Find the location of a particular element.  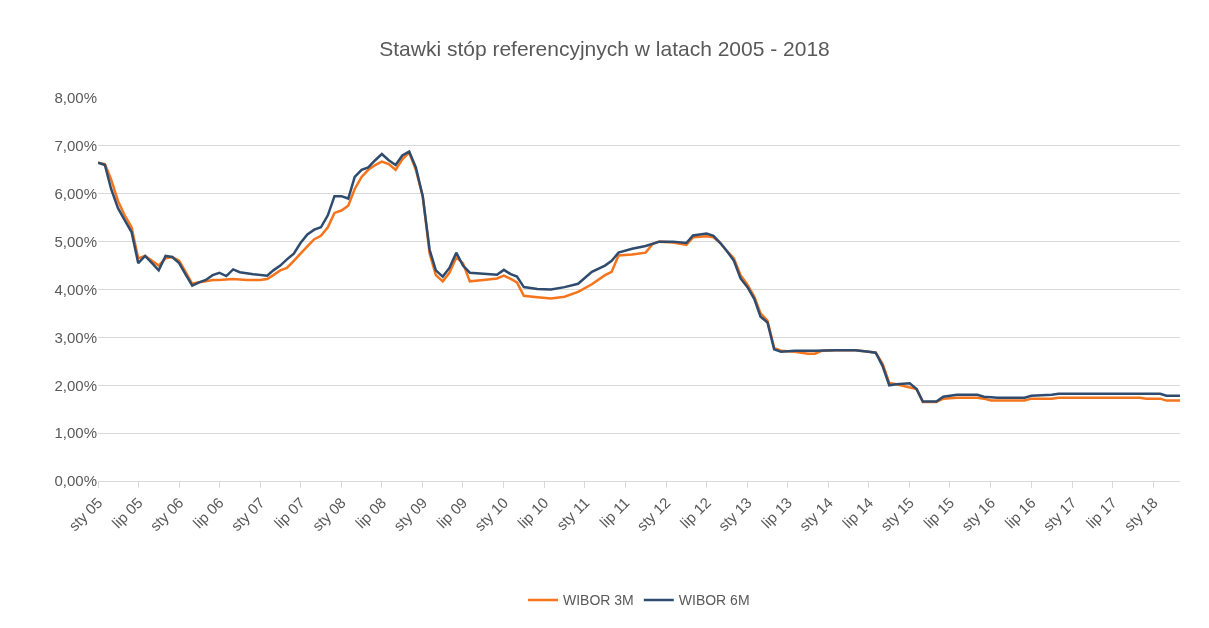

y-tick-label: 5,00% is located at coordinates (75, 241).